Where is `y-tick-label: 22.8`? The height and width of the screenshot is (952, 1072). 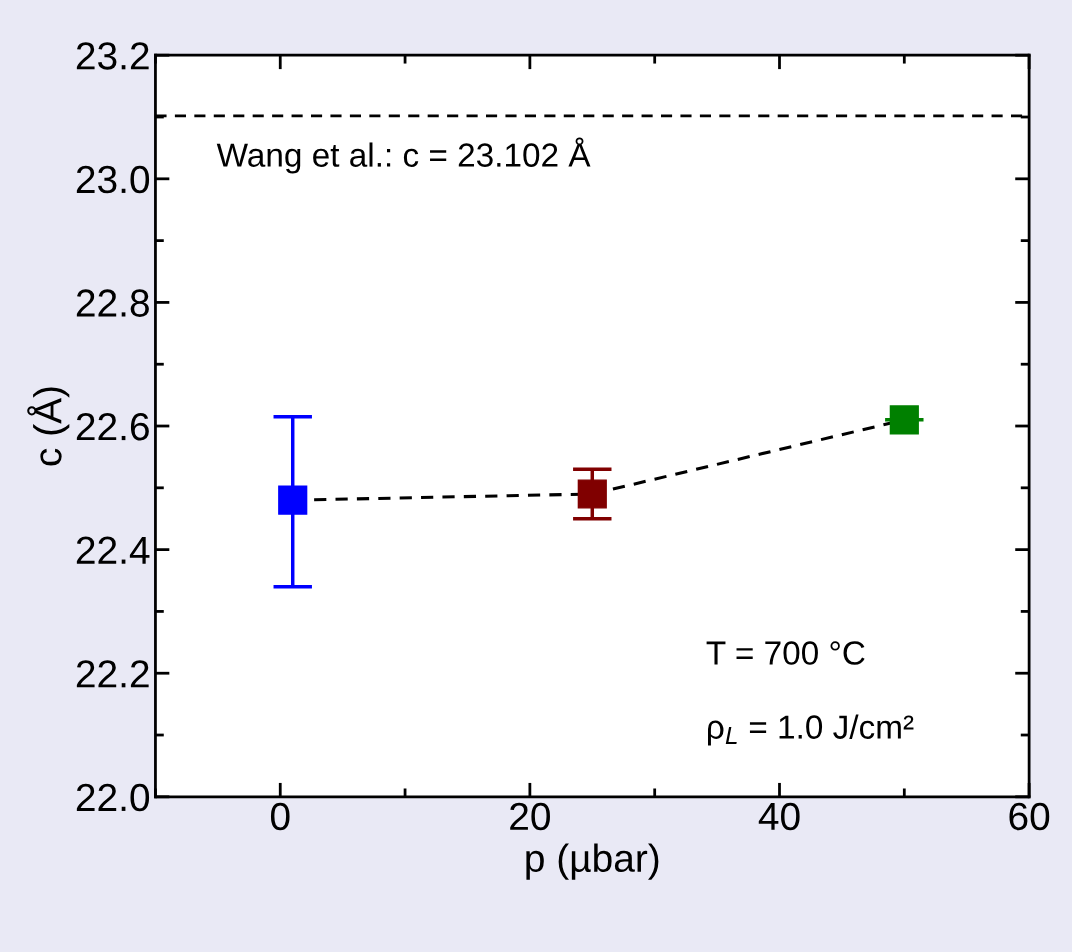
y-tick-label: 22.8 is located at coordinates (112, 303).